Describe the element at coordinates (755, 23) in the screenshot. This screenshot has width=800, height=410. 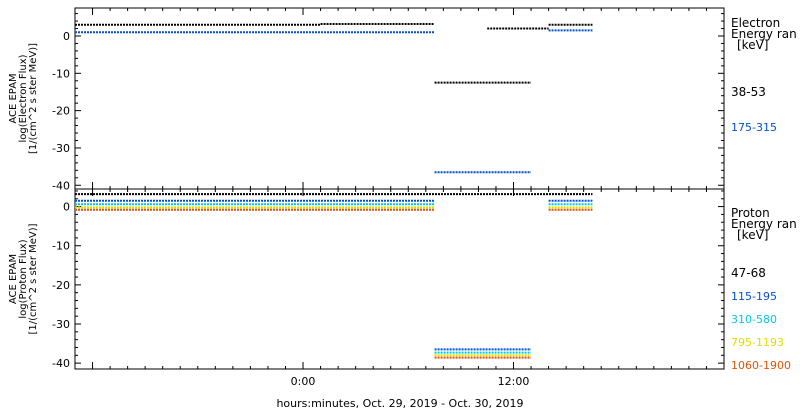
I see `legend-title-line: Electron` at that location.